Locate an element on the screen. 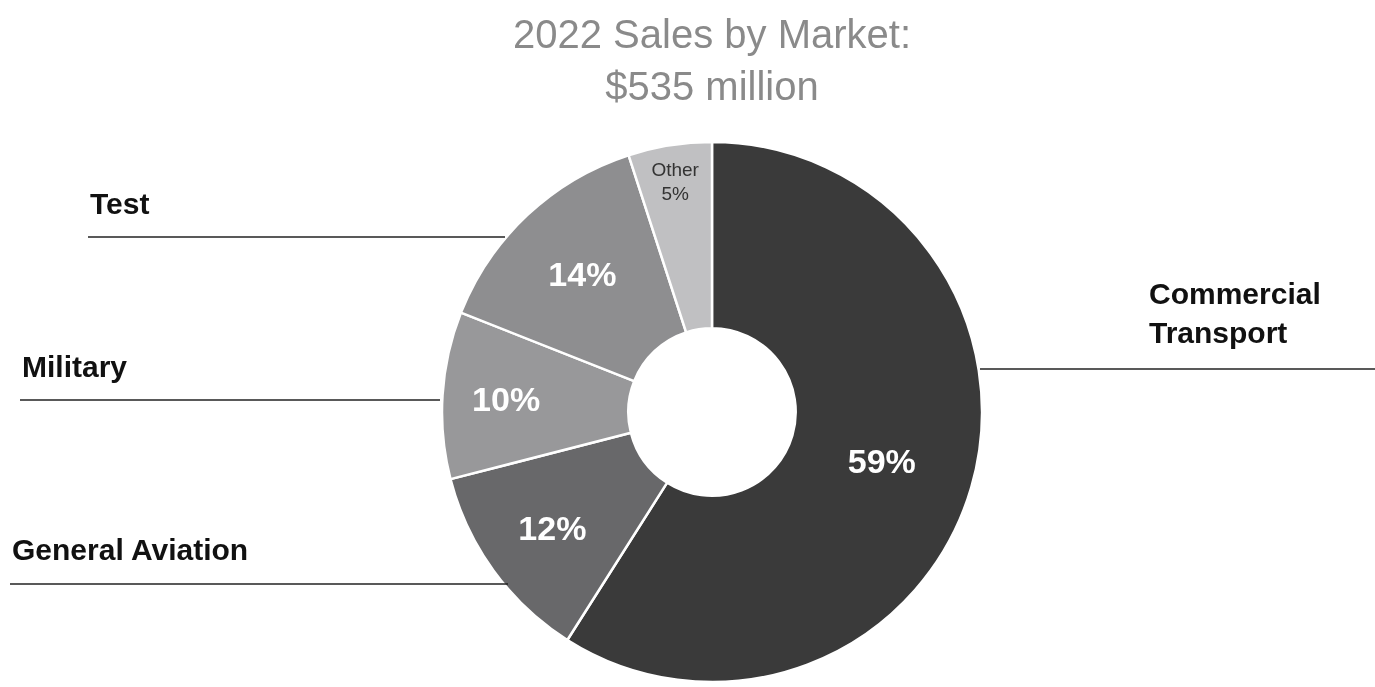  data-label: 59% is located at coordinates (881, 461).